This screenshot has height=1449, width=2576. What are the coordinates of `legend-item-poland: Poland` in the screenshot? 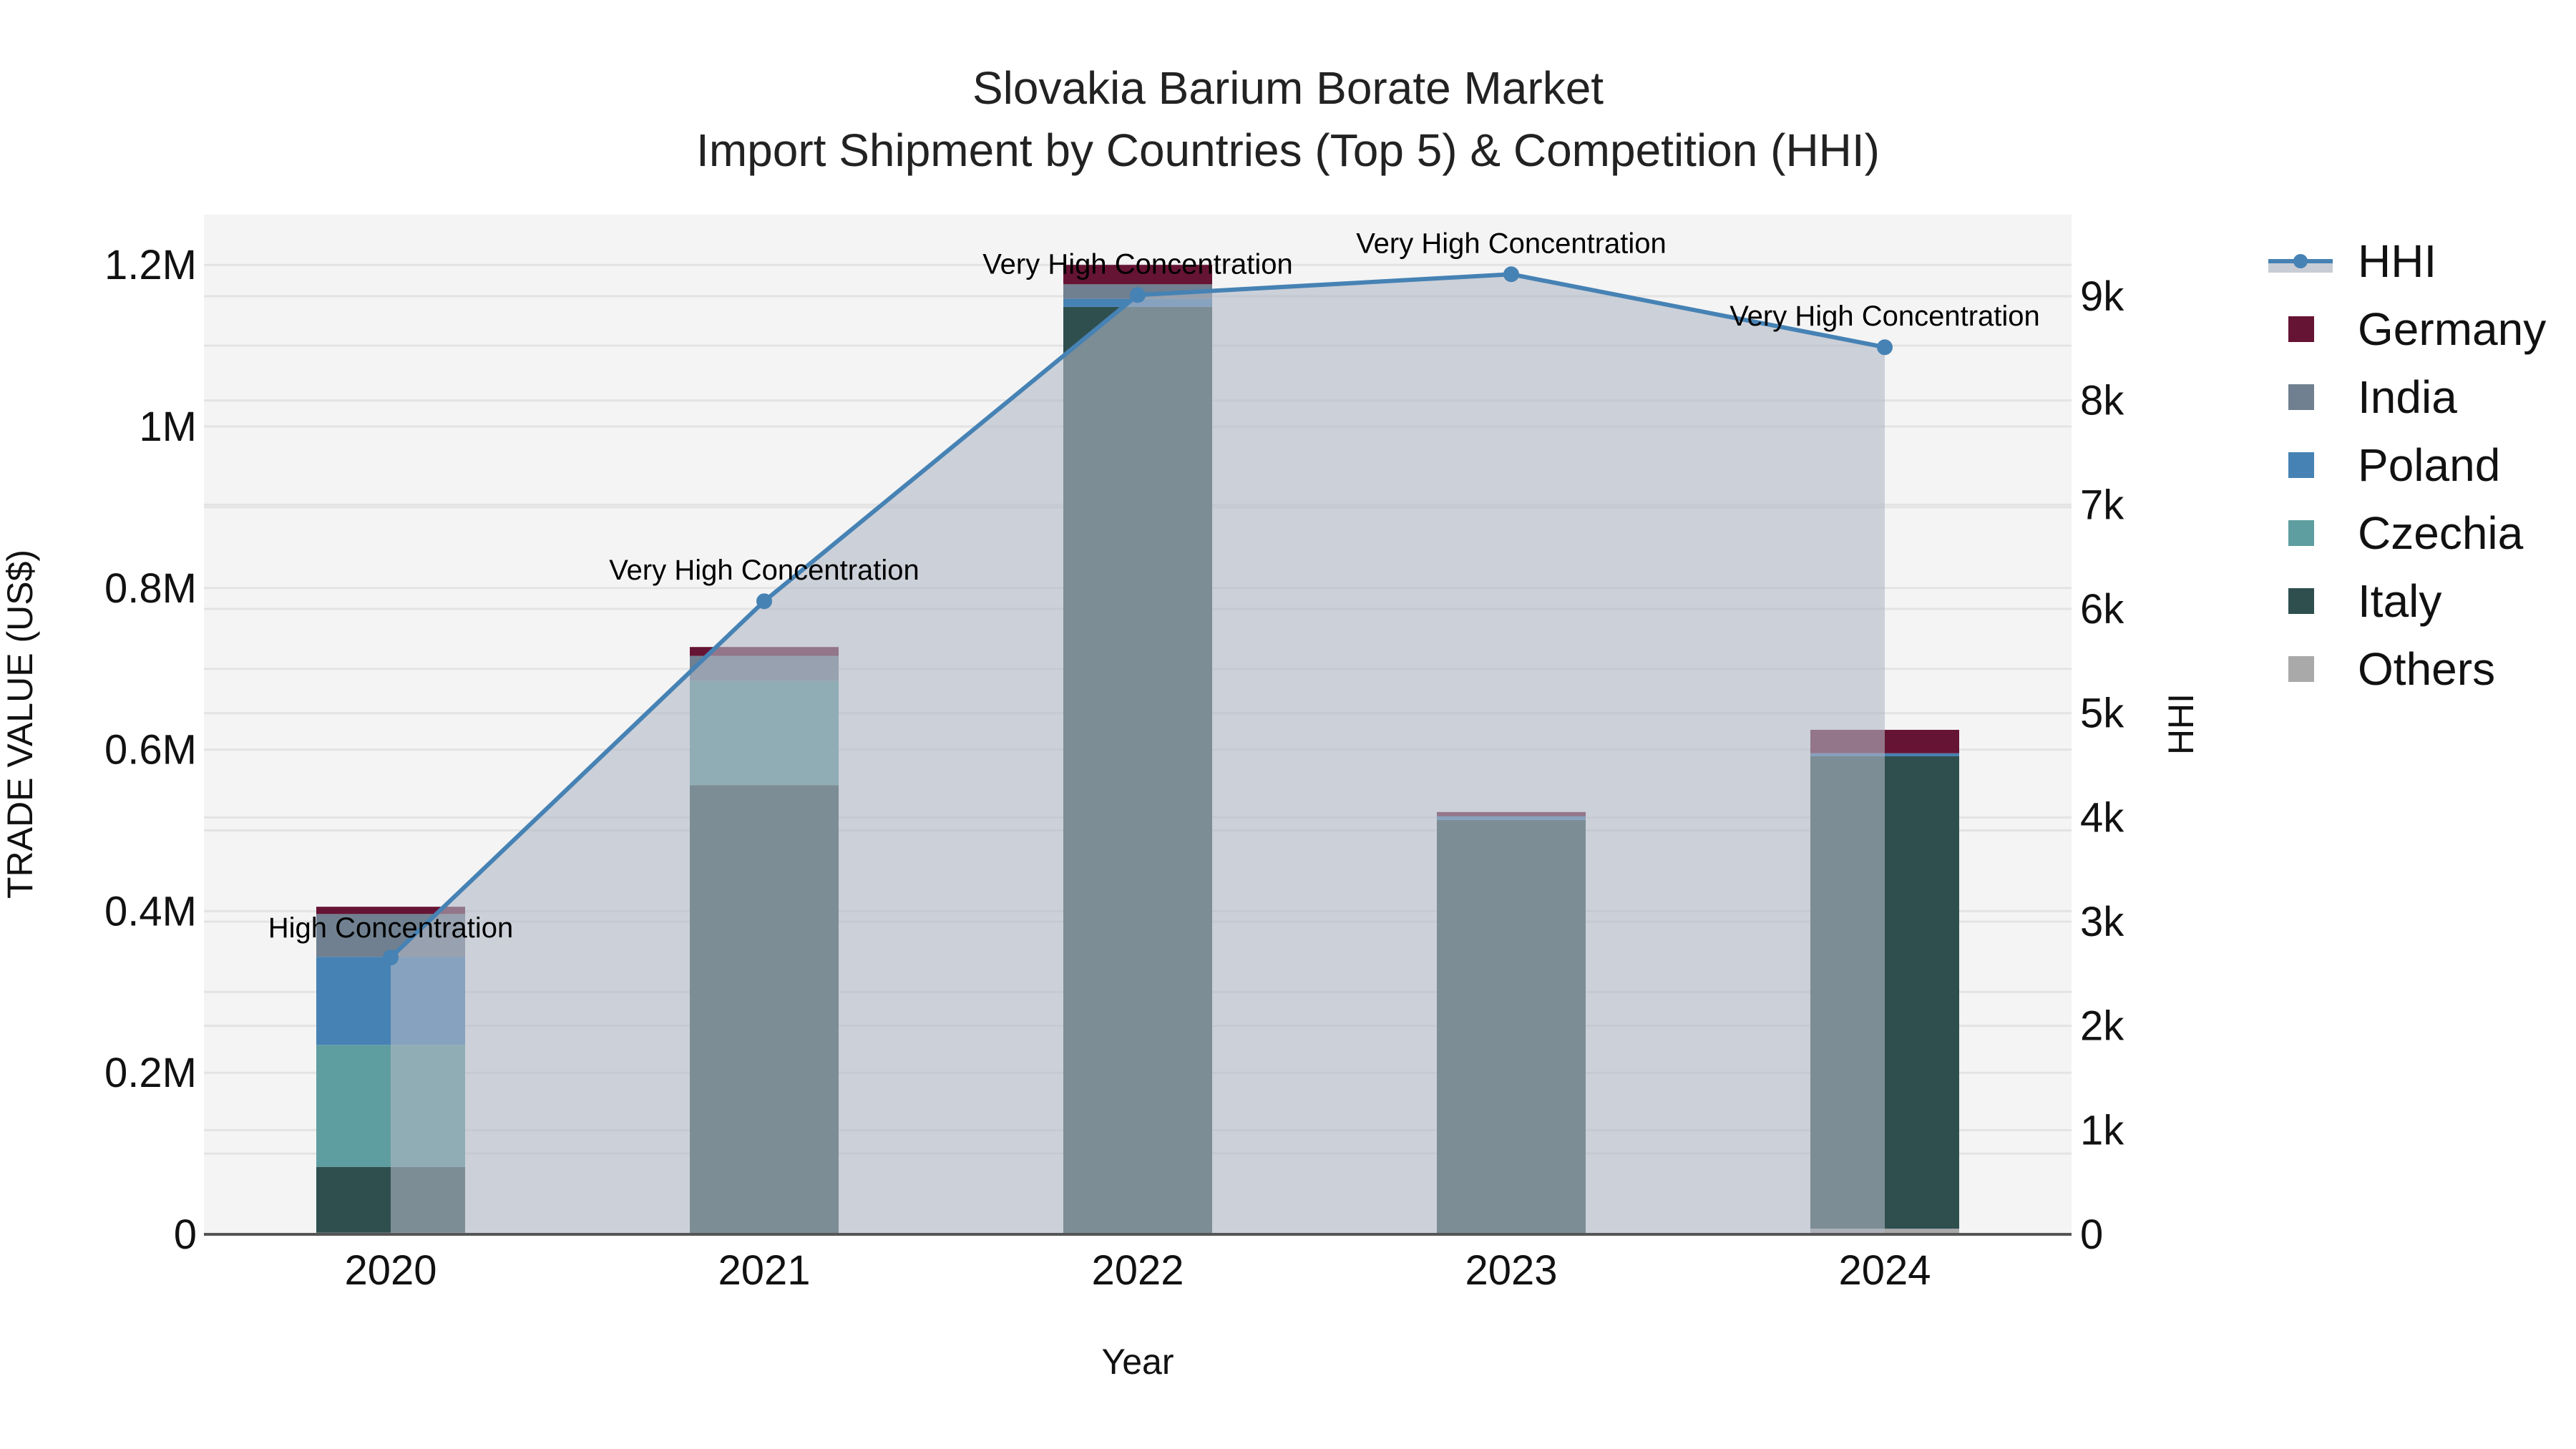 It's located at (2394, 465).